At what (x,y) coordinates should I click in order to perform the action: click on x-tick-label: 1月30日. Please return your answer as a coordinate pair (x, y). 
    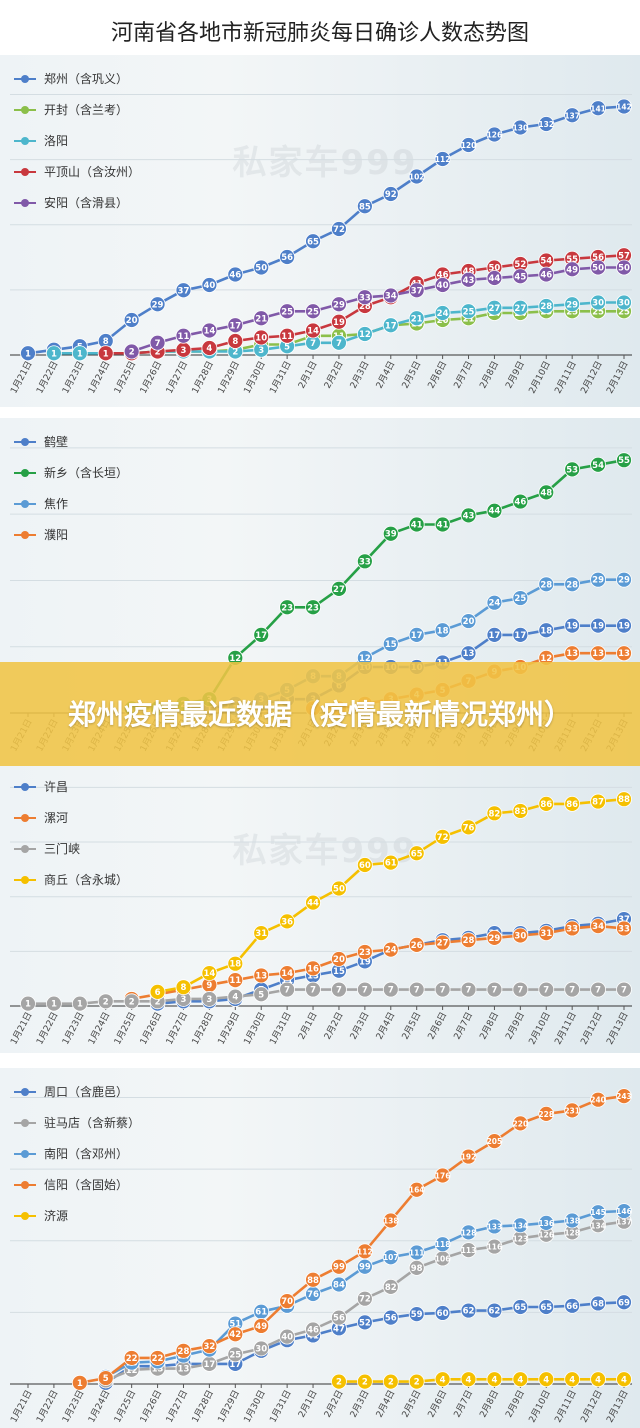
    Looking at the image, I should click on (255, 1406).